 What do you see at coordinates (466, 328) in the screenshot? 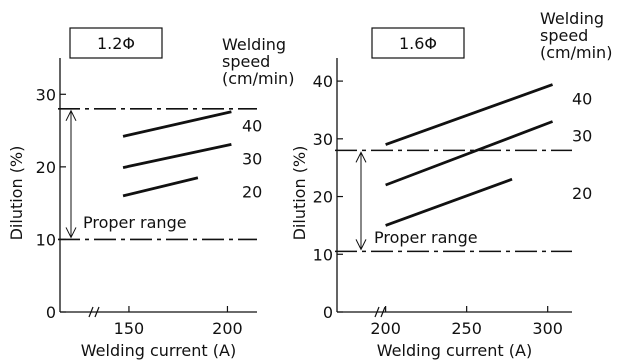
I see `x-tick-label: 250` at bounding box center [466, 328].